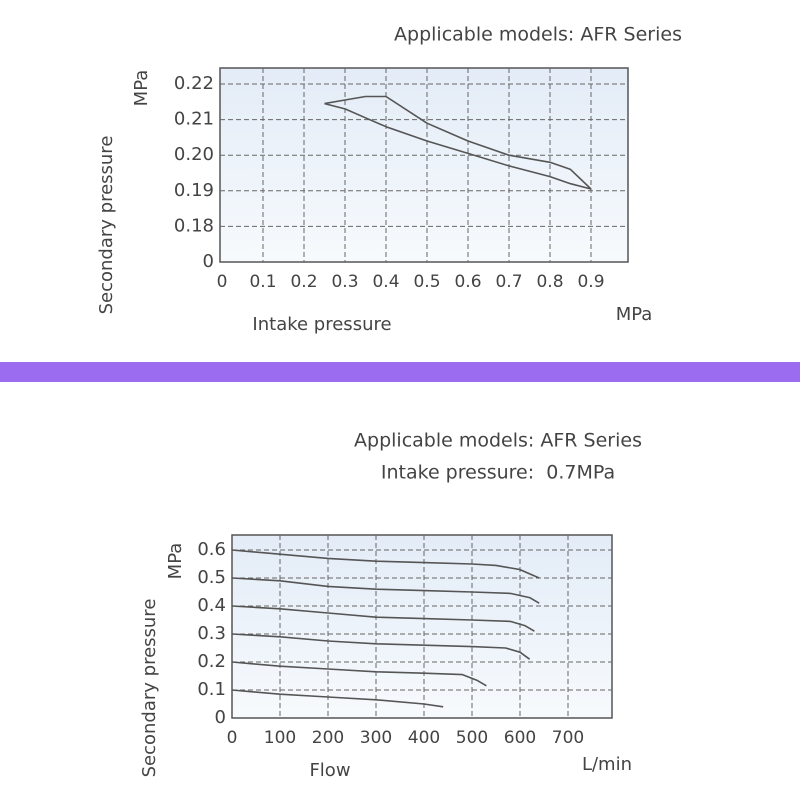 This screenshot has height=800, width=800. I want to click on y-tick-label: 0.4, so click(211, 605).